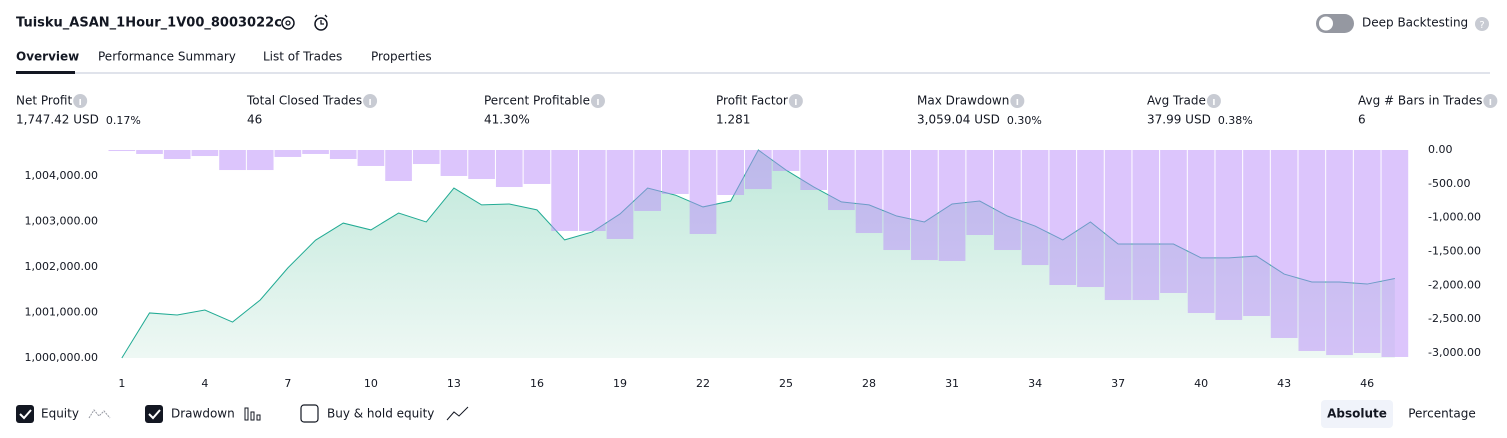 Image resolution: width=1507 pixels, height=438 pixels. Describe the element at coordinates (733, 120) in the screenshot. I see `metric-value: 1.281` at that location.